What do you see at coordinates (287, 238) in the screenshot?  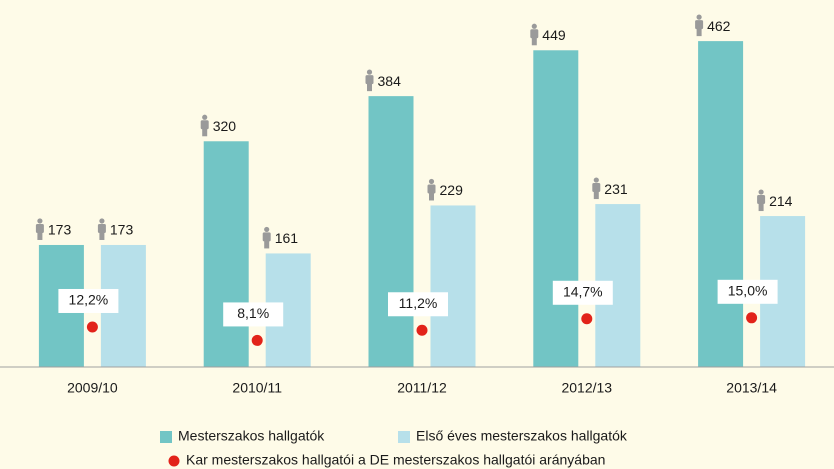 I see `value-label: 161` at bounding box center [287, 238].